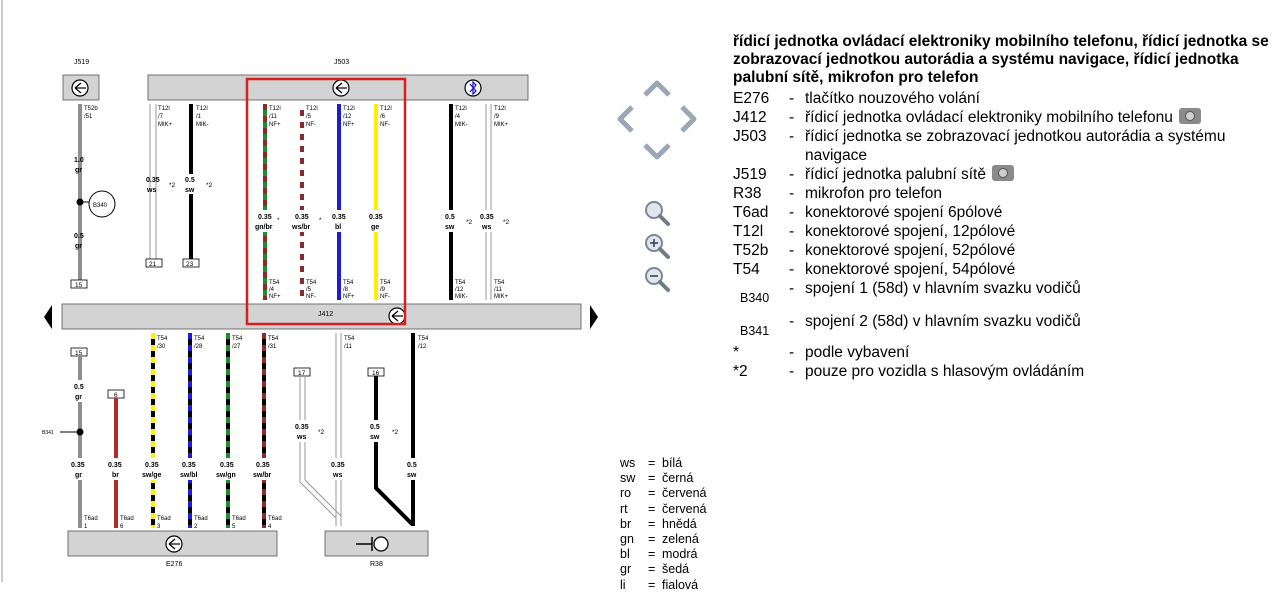 This screenshot has height=593, width=1283. I want to click on legend-item: * - podle vybavení, so click(1005, 352).